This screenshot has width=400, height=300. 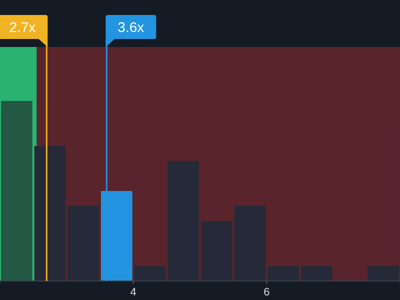 I want to click on flag-label: 3.6x, so click(x=131, y=31).